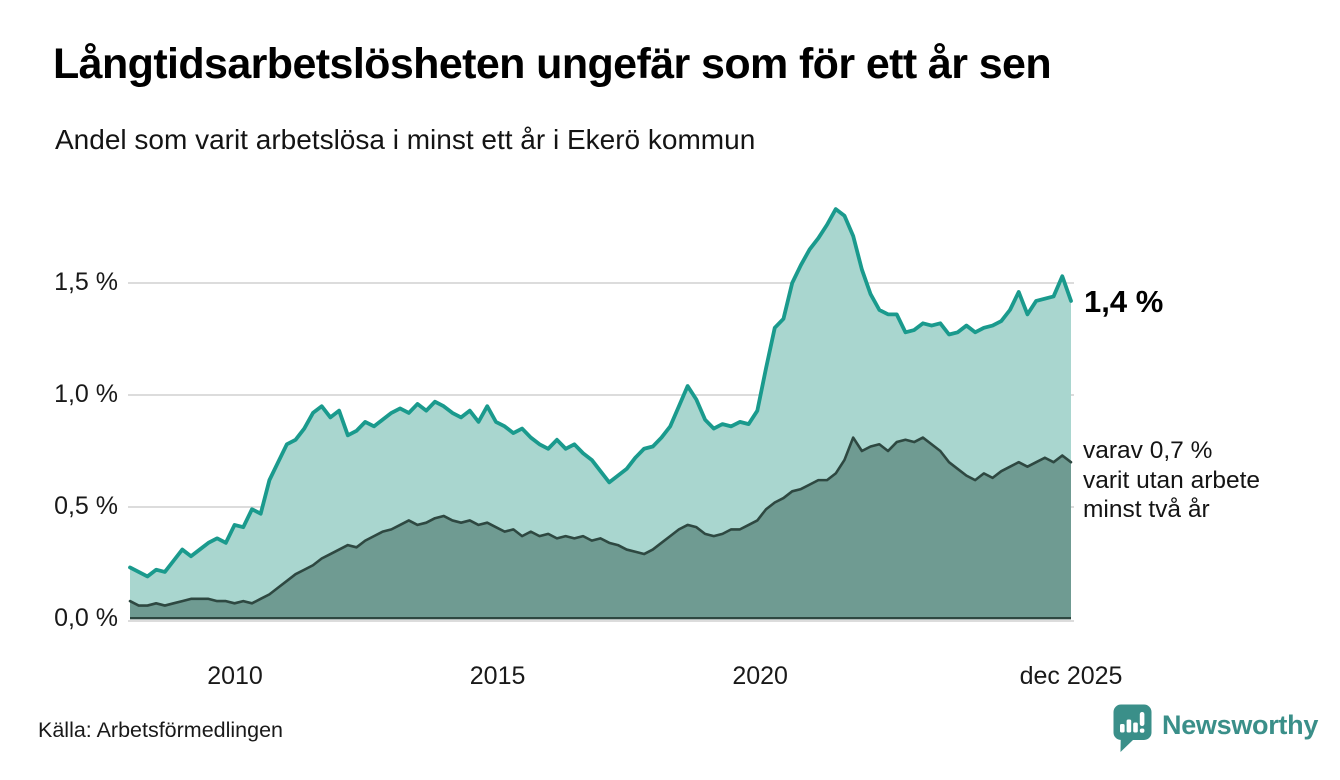 Image resolution: width=1340 pixels, height=780 pixels. What do you see at coordinates (161, 730) in the screenshot?
I see `source-note: Källa: Arbetsförmedlingen` at bounding box center [161, 730].